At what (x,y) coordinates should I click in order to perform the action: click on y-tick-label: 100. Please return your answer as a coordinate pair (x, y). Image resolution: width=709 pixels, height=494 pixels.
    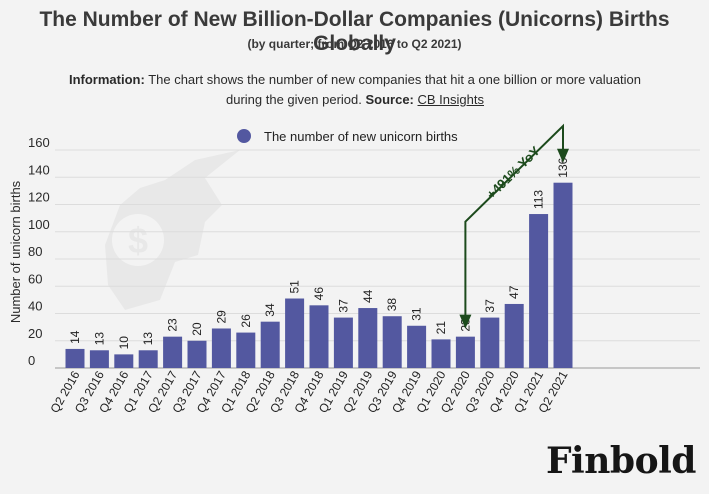
    Looking at the image, I should click on (39, 224).